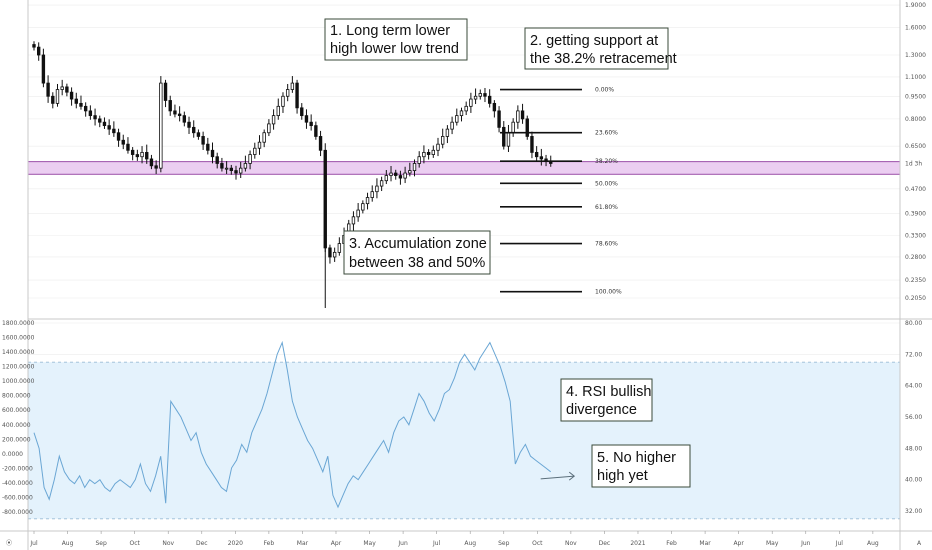 The image size is (932, 550). Describe the element at coordinates (622, 476) in the screenshot. I see `note-5-line-2: high yet` at that location.